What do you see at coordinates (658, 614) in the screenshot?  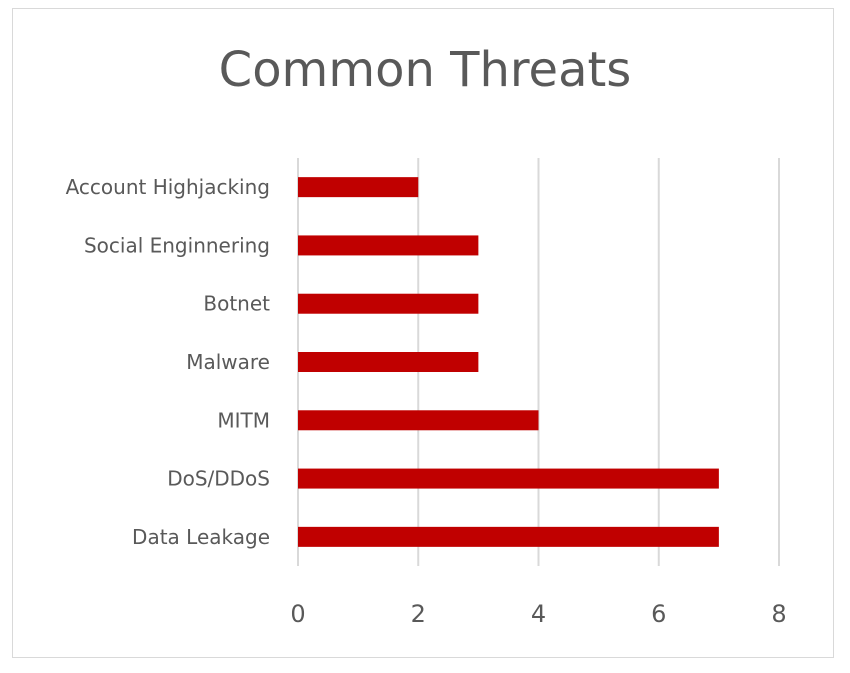 I see `x-tick-label: 6` at bounding box center [658, 614].